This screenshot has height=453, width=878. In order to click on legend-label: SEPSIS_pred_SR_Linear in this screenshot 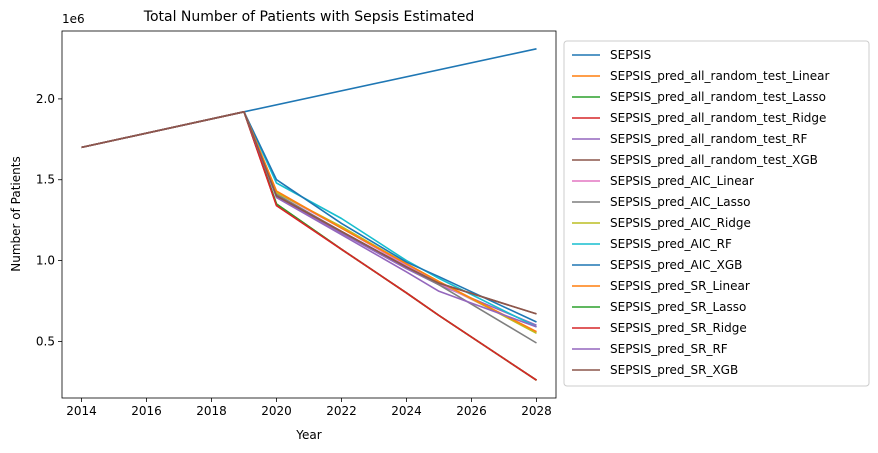, I will do `click(680, 286)`.